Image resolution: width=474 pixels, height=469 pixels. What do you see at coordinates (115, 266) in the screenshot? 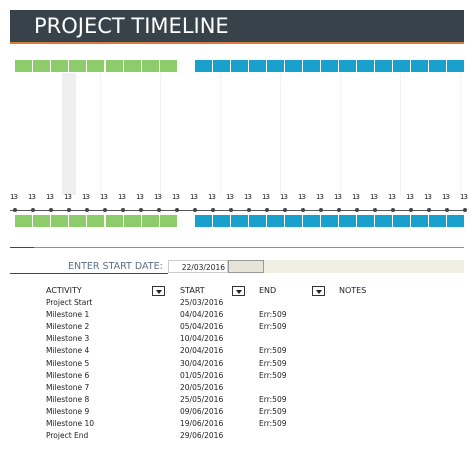
I see `start-date-label: ENTER START DATE:` at bounding box center [115, 266].